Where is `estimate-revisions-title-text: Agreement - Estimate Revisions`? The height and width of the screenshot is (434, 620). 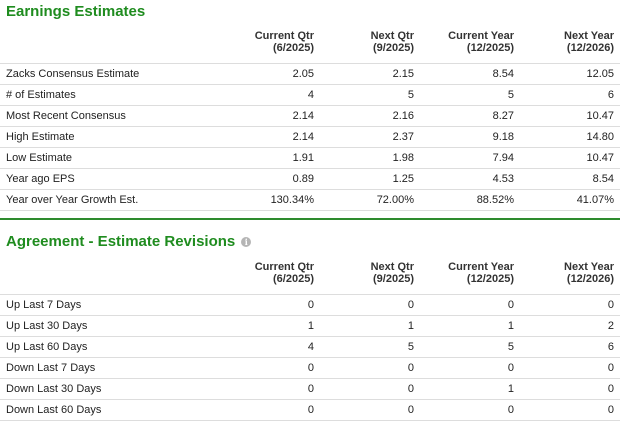 estimate-revisions-title-text: Agreement - Estimate Revisions is located at coordinates (121, 241).